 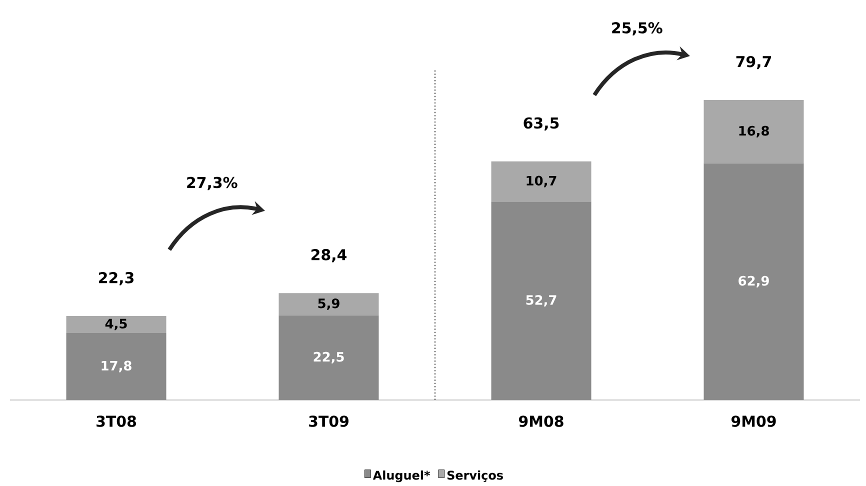 I want to click on legend-label: Aluguel*, so click(x=401, y=476).